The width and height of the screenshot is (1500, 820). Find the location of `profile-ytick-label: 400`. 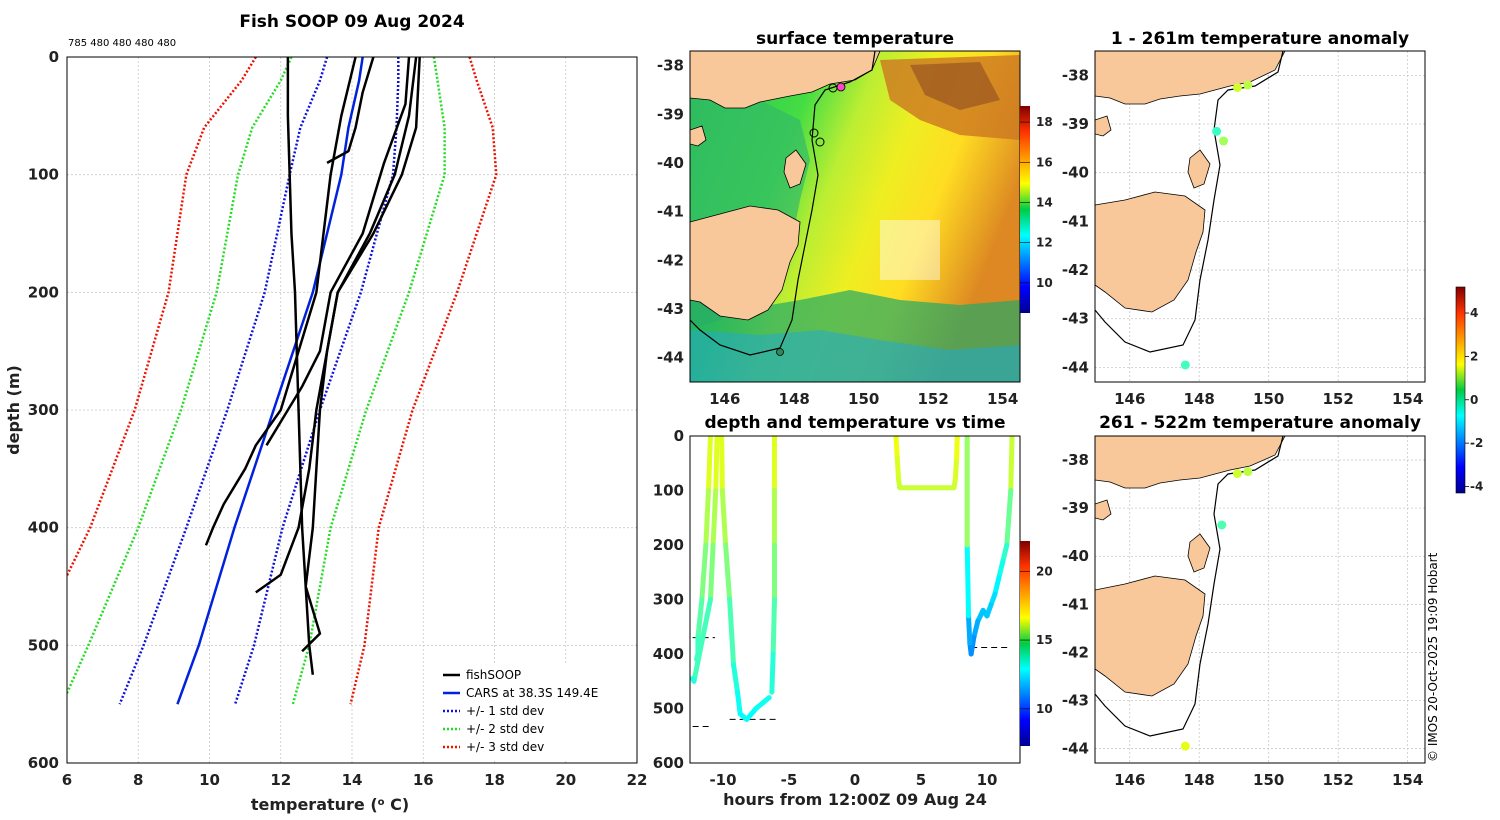

profile-ytick-label: 400 is located at coordinates (43, 528).